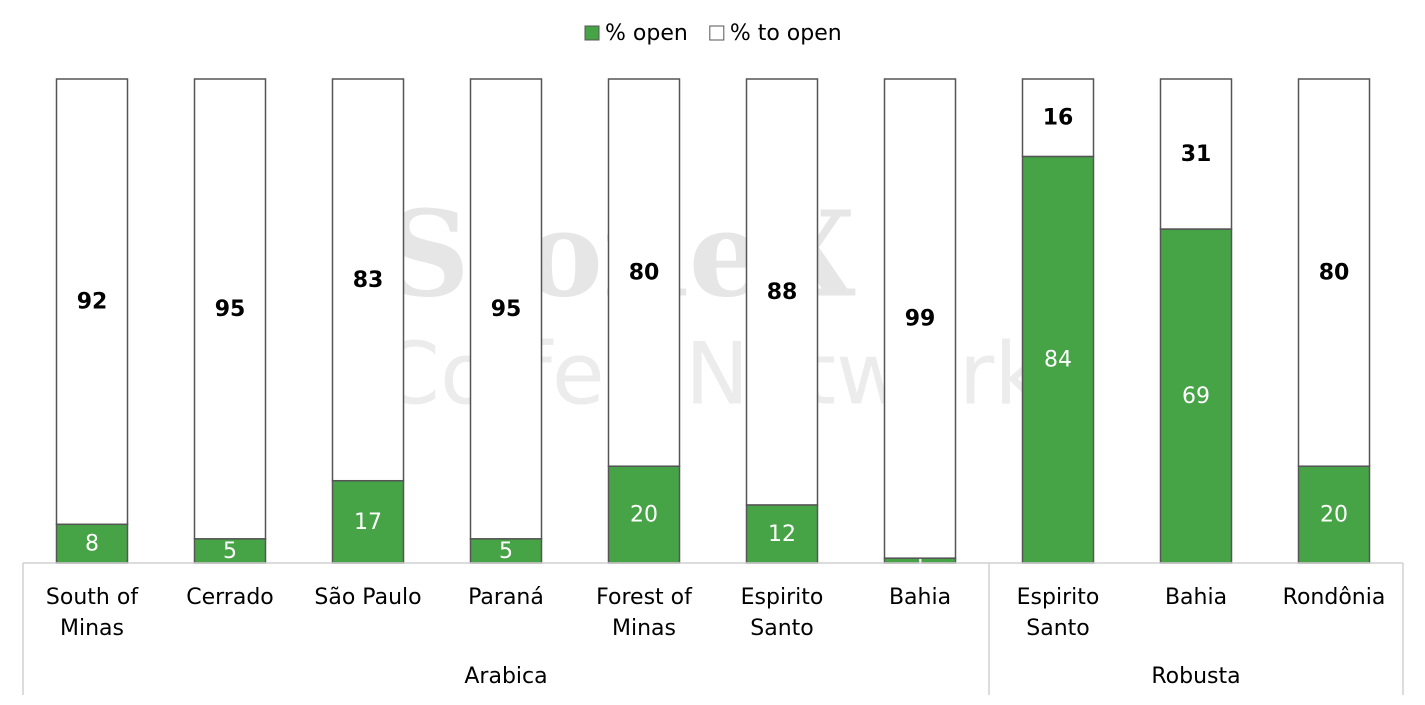 The height and width of the screenshot is (705, 1425). I want to click on data-label: 31, so click(1196, 154).